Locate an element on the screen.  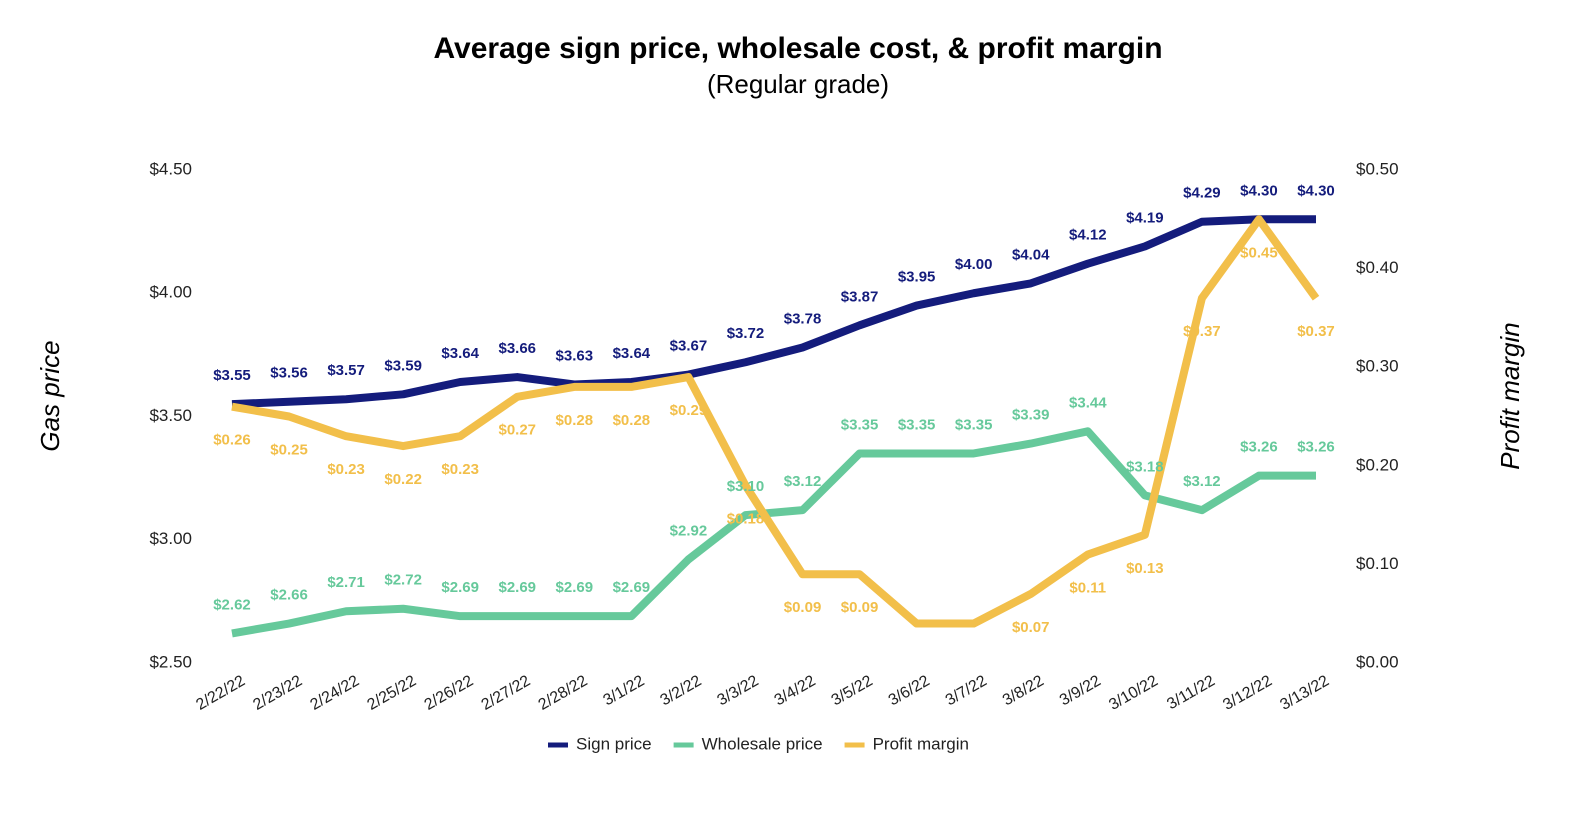
data-label: $2.66 is located at coordinates (289, 595).